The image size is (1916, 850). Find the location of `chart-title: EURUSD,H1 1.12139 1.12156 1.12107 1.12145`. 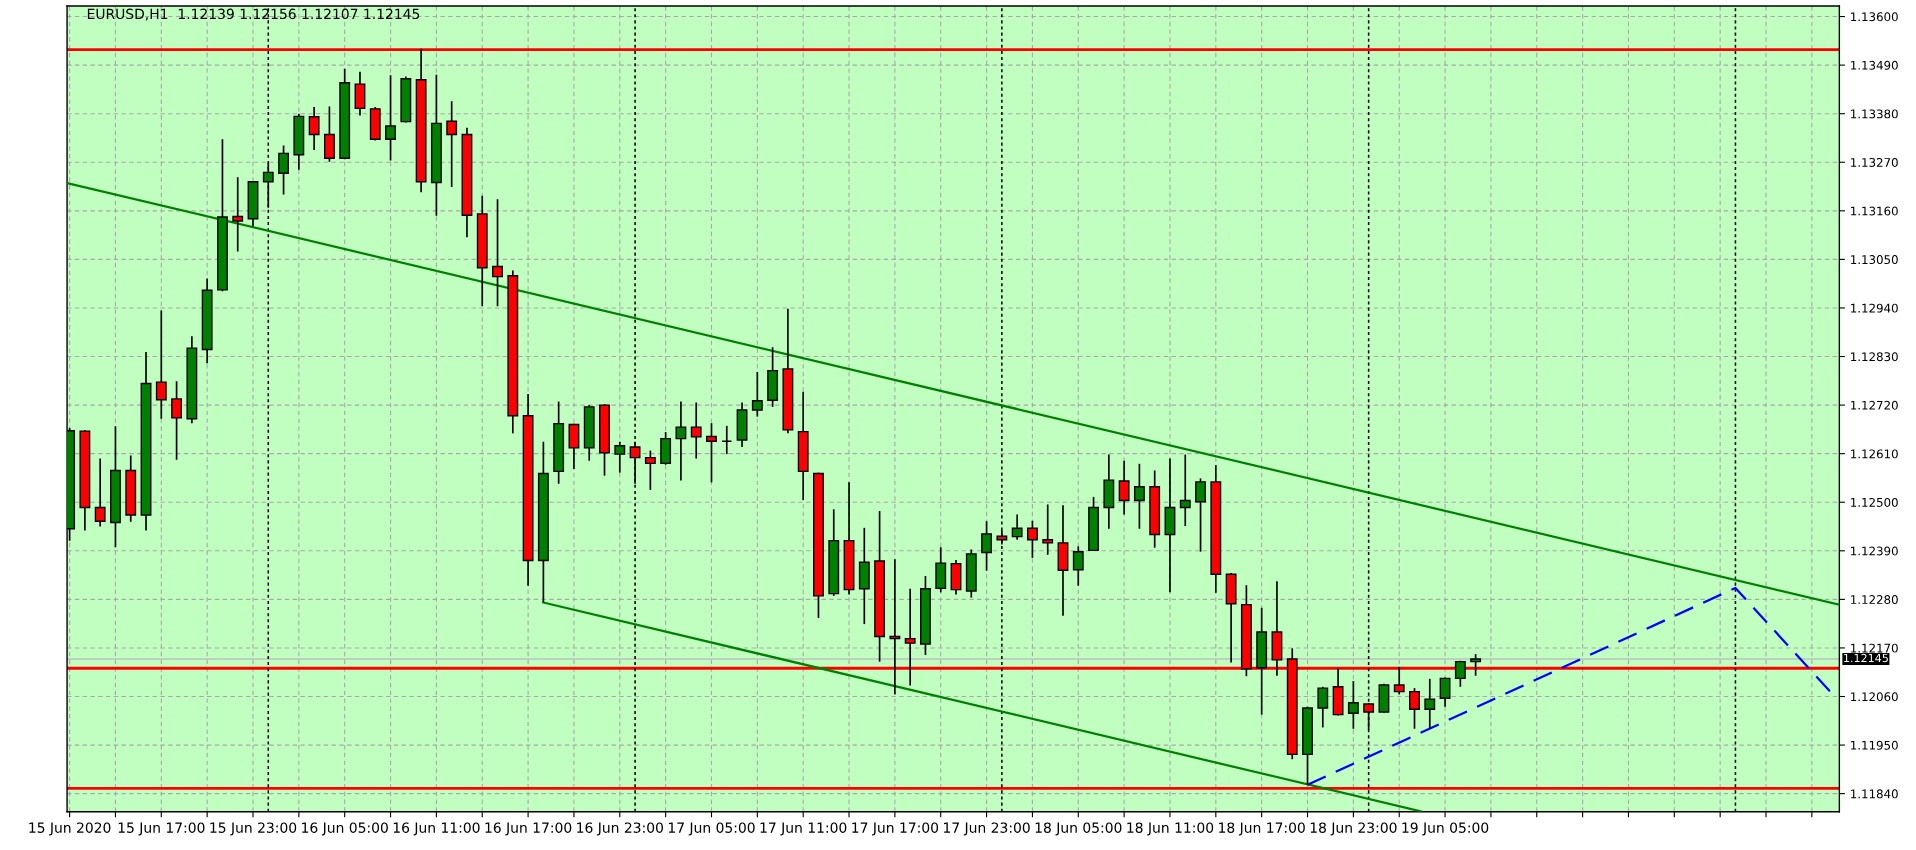

chart-title: EURUSD,H1 1.12139 1.12156 1.12107 1.12145 is located at coordinates (253, 14).